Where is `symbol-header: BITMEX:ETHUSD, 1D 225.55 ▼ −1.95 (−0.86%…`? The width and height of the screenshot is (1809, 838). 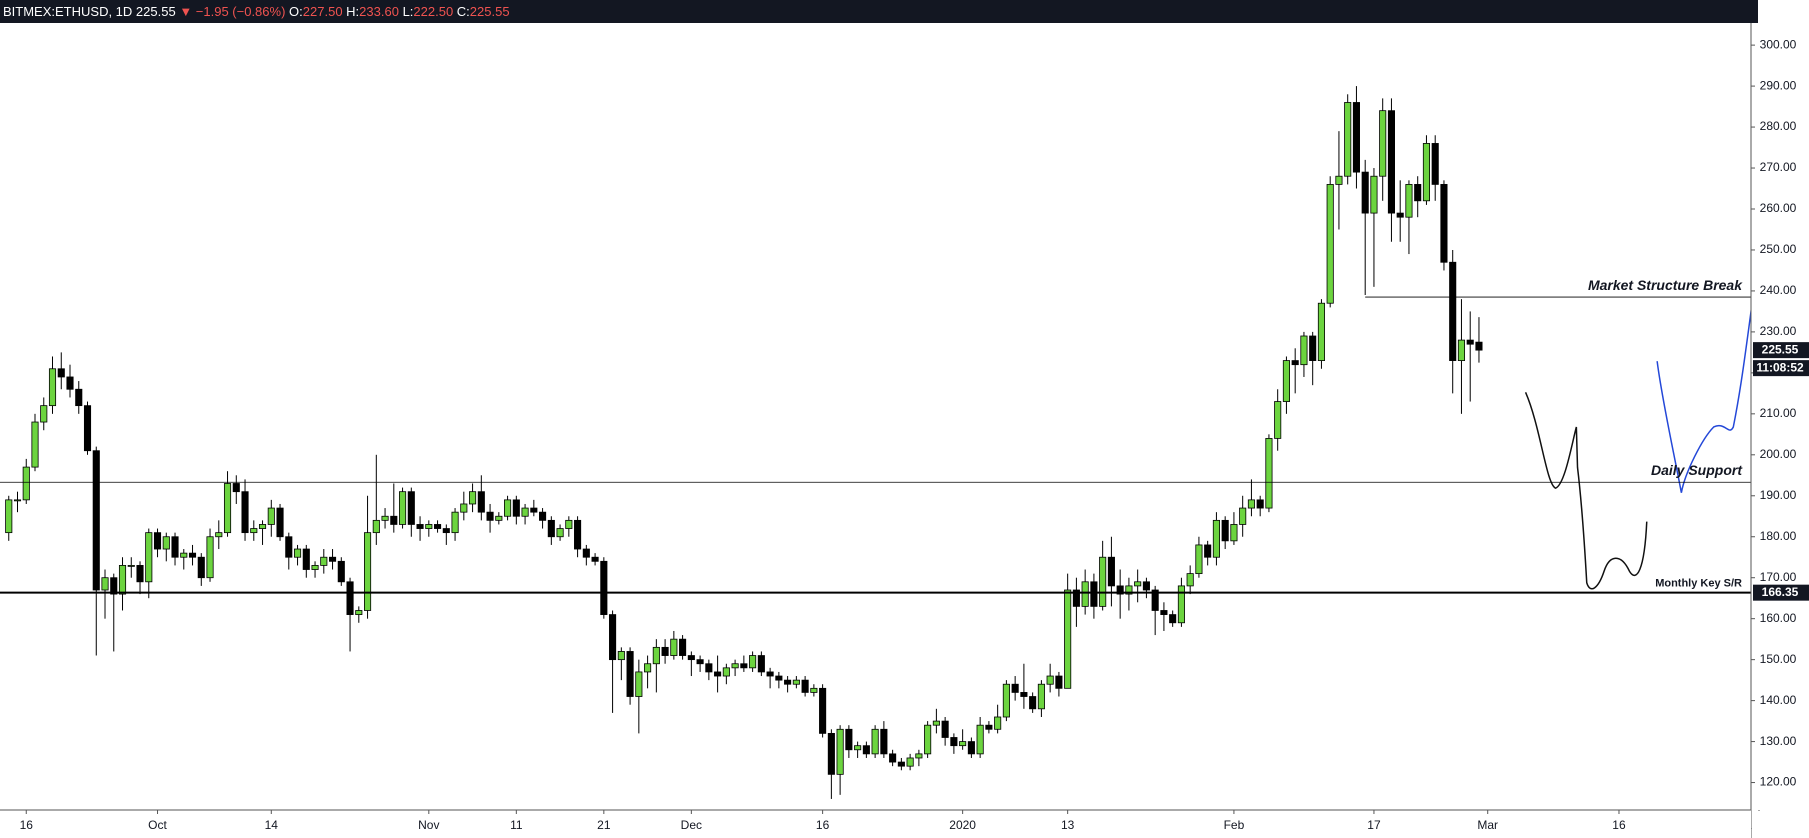 symbol-header: BITMEX:ETHUSD, 1D 225.55 ▼ −1.95 (−0.86%… is located at coordinates (879, 11).